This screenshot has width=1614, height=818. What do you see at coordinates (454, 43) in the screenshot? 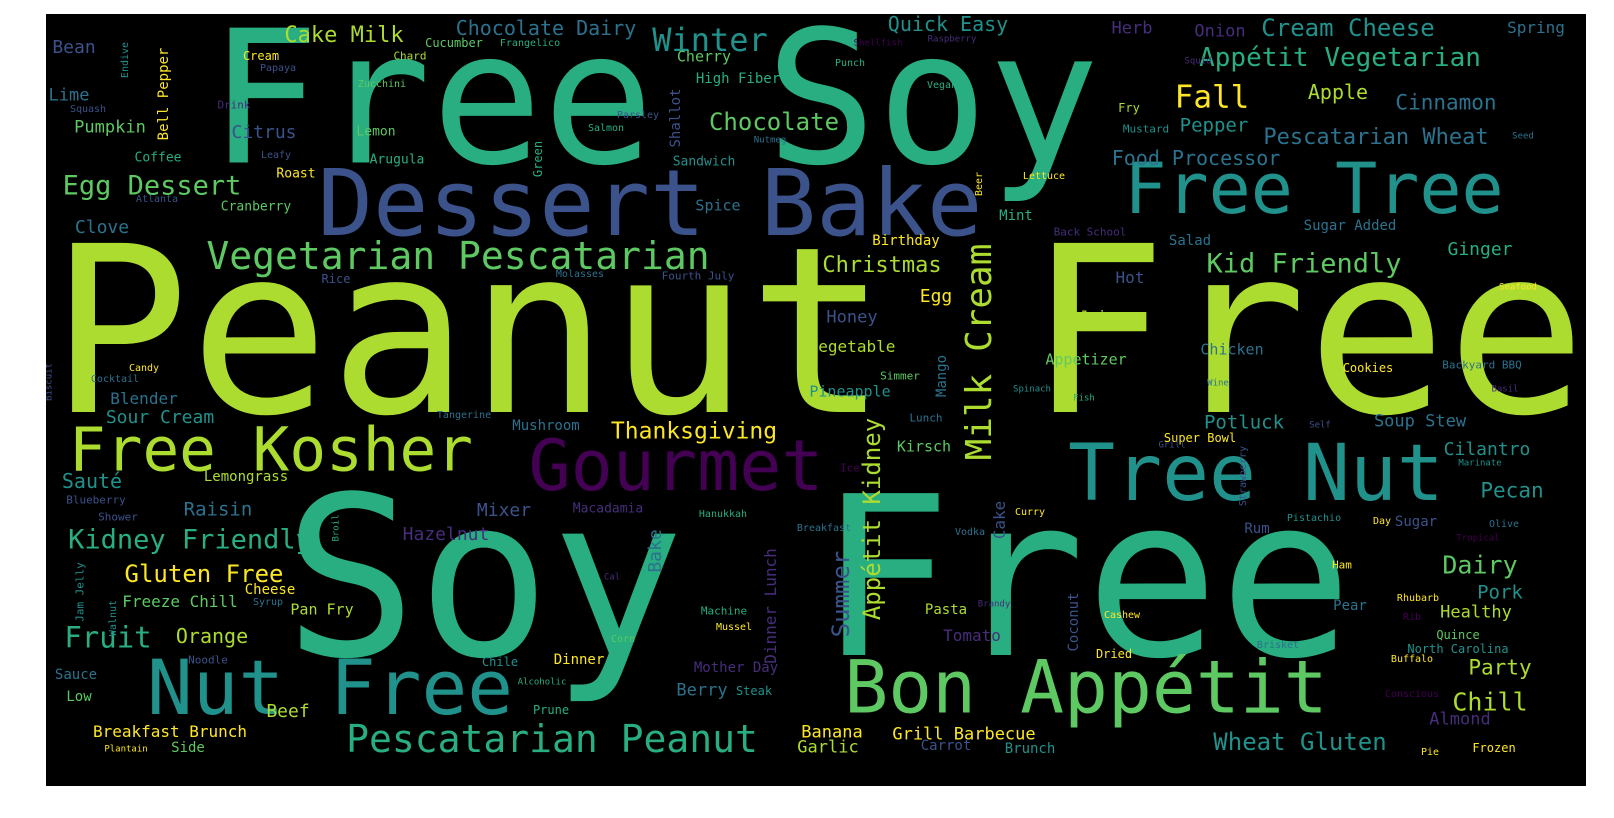
I see `word: Cucumber` at bounding box center [454, 43].